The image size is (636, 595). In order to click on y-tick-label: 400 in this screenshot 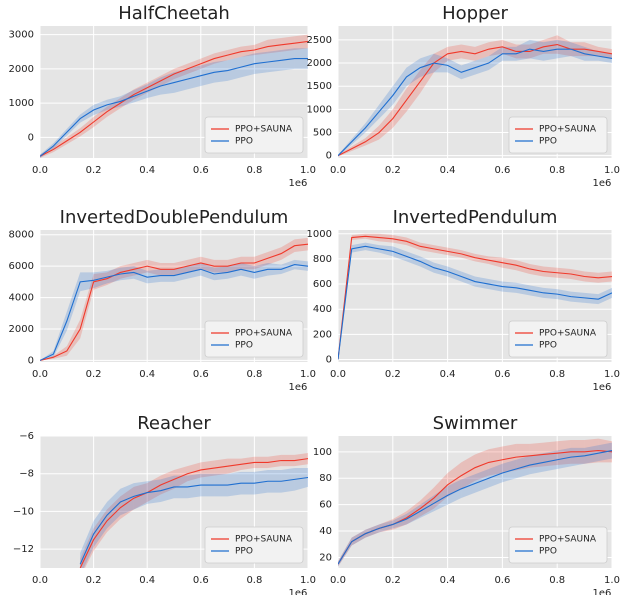, I will do `click(322, 309)`.